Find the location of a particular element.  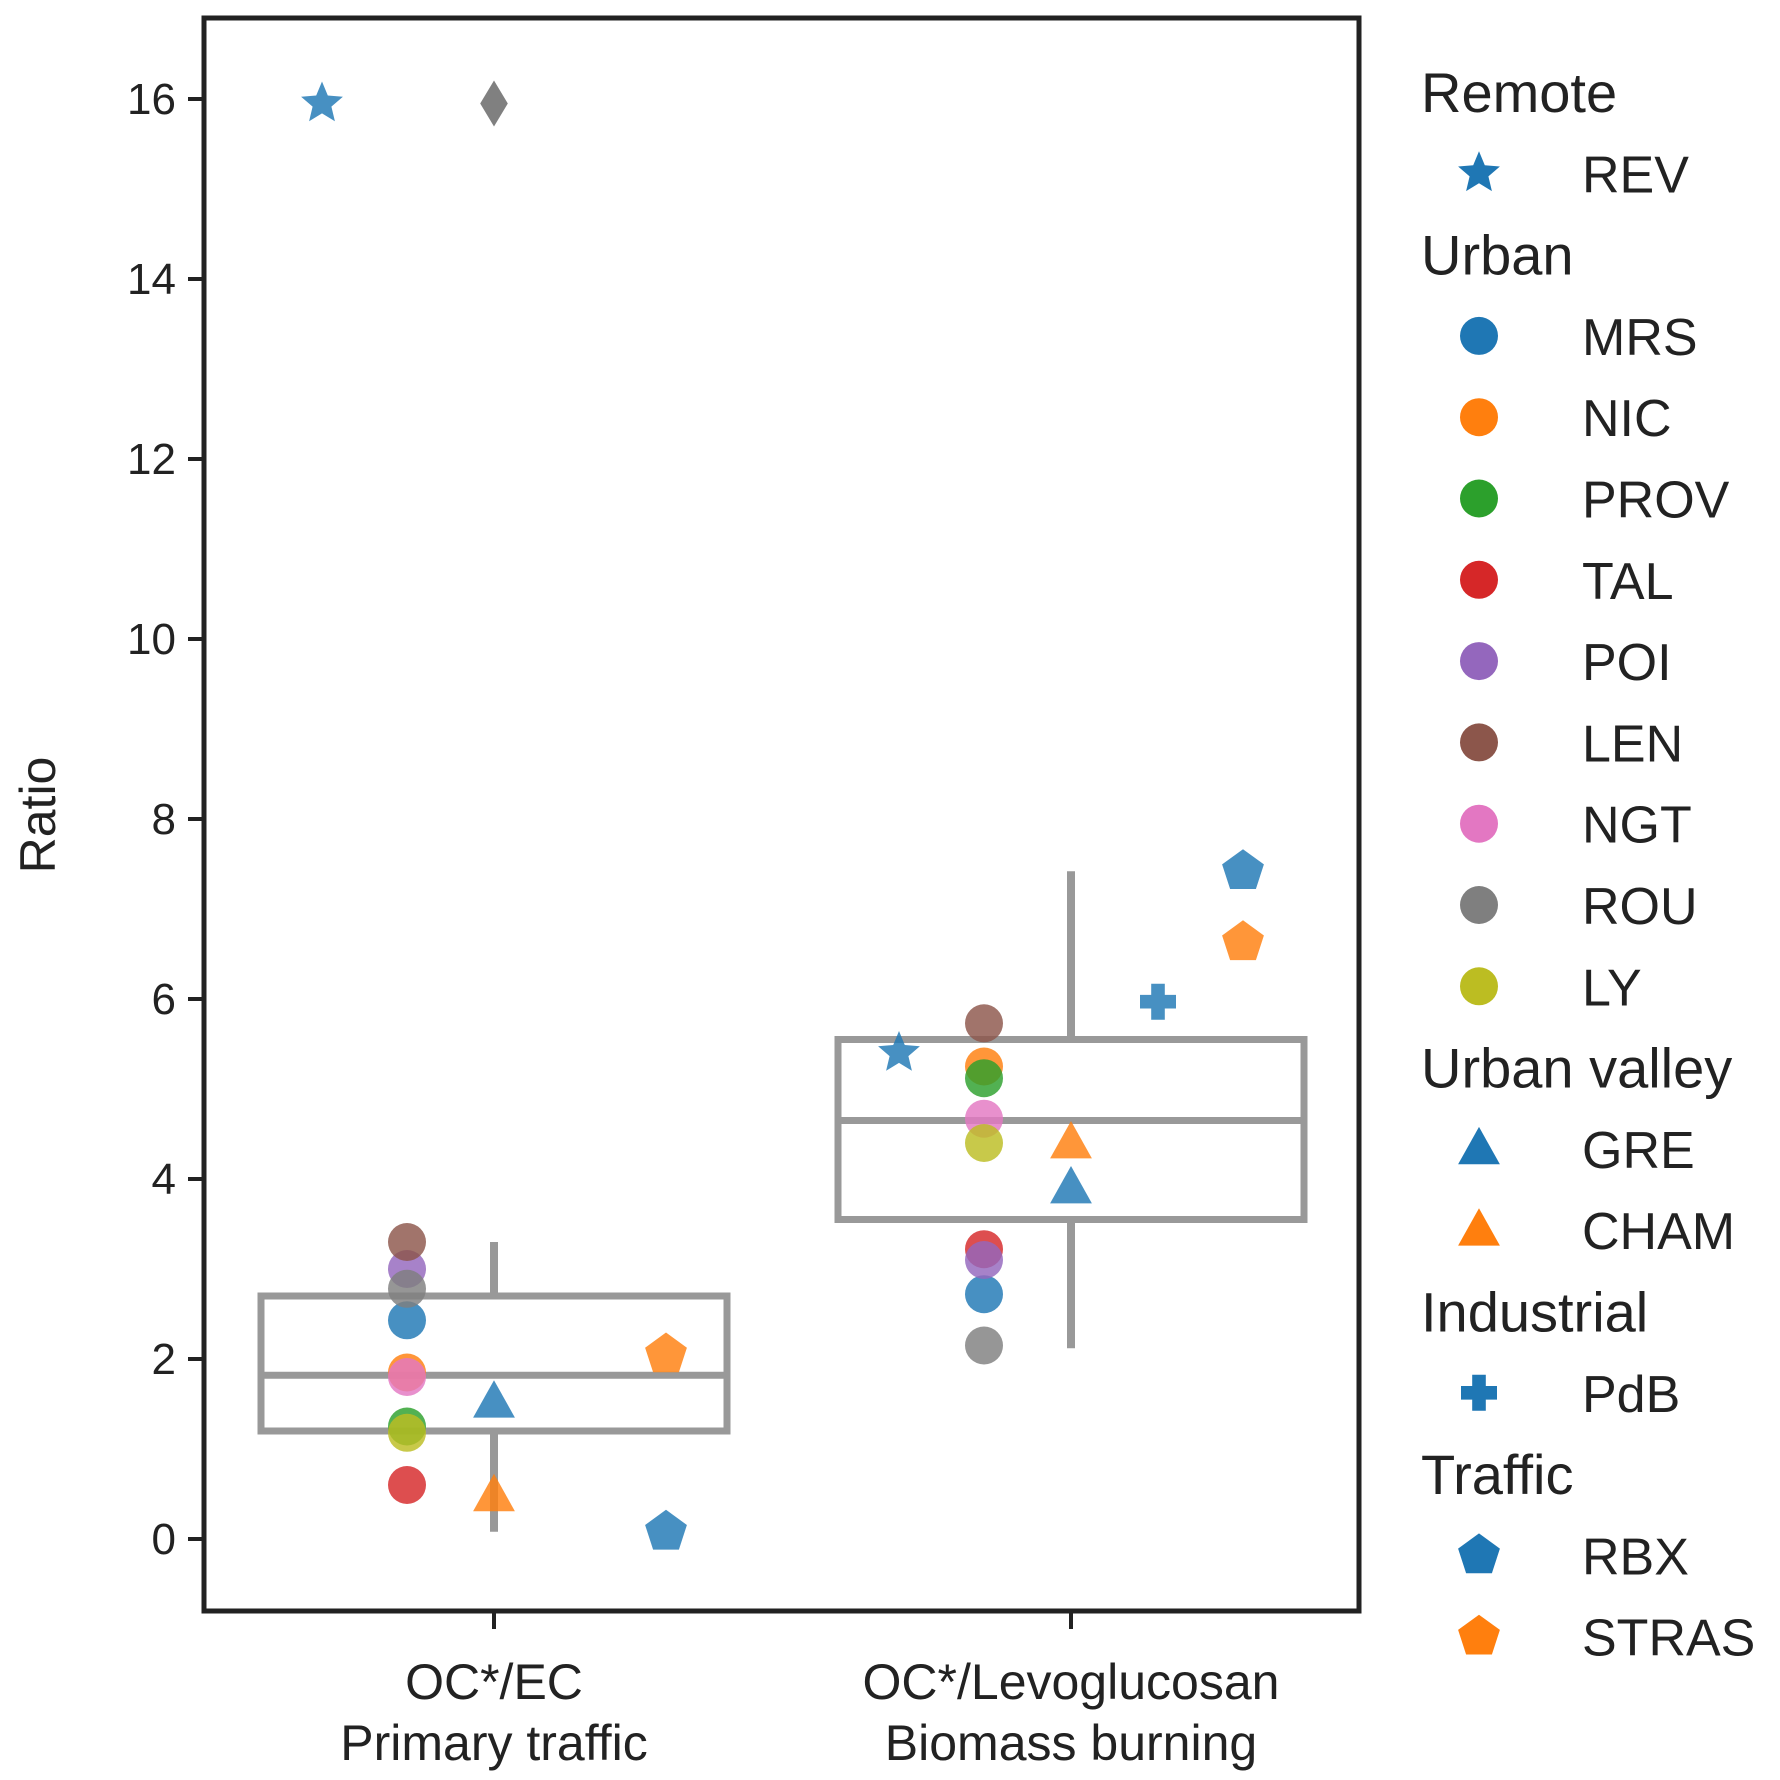

x-tick-label-line1: OC*/EC is located at coordinates (494, 1682).